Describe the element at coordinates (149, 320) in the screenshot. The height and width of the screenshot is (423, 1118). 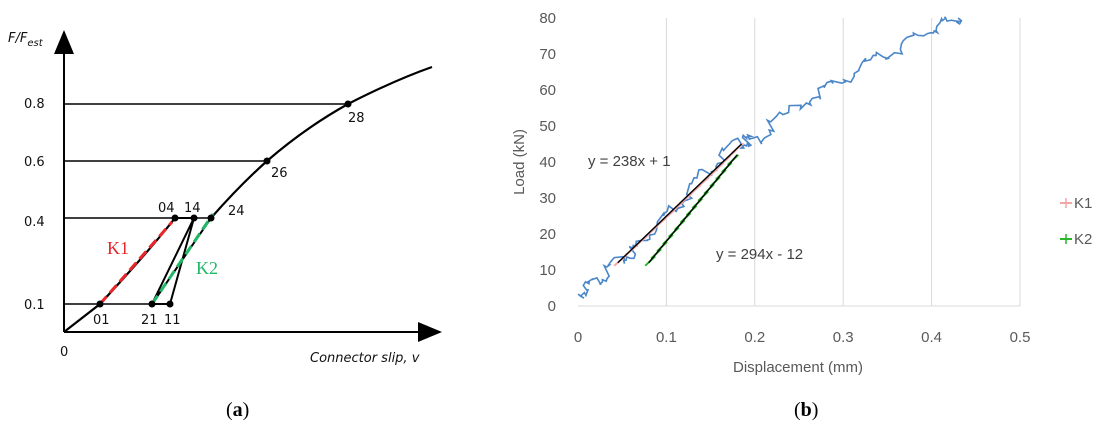
I see `panel-a-point-label: 21` at that location.